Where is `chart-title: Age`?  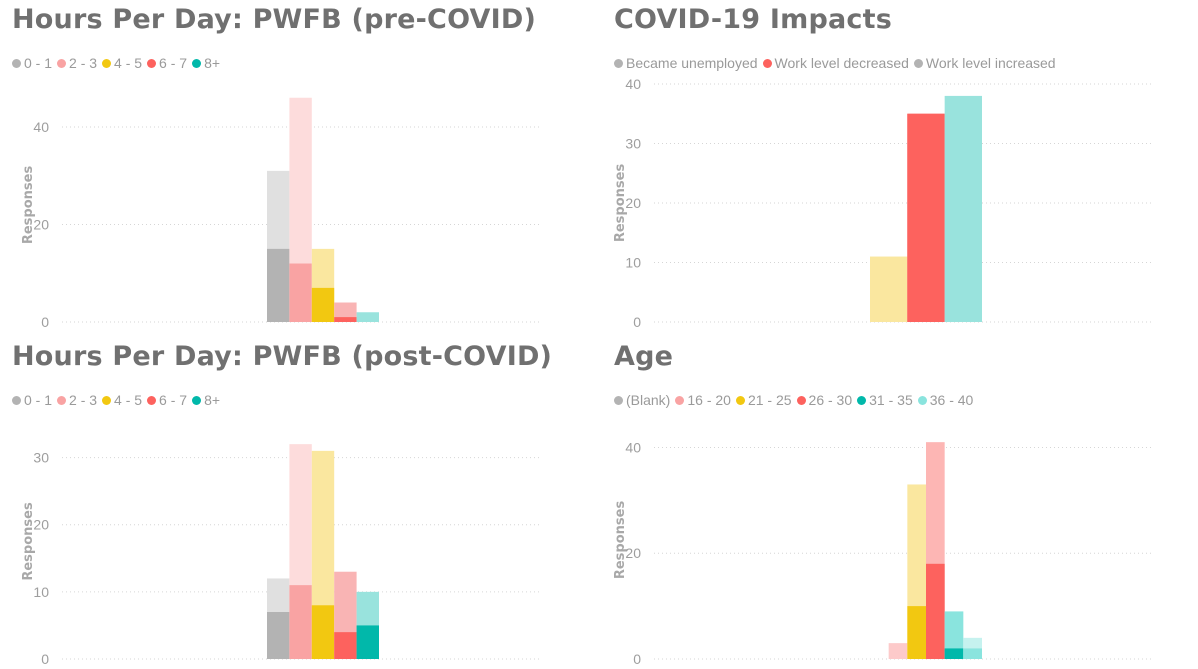 chart-title: Age is located at coordinates (644, 356).